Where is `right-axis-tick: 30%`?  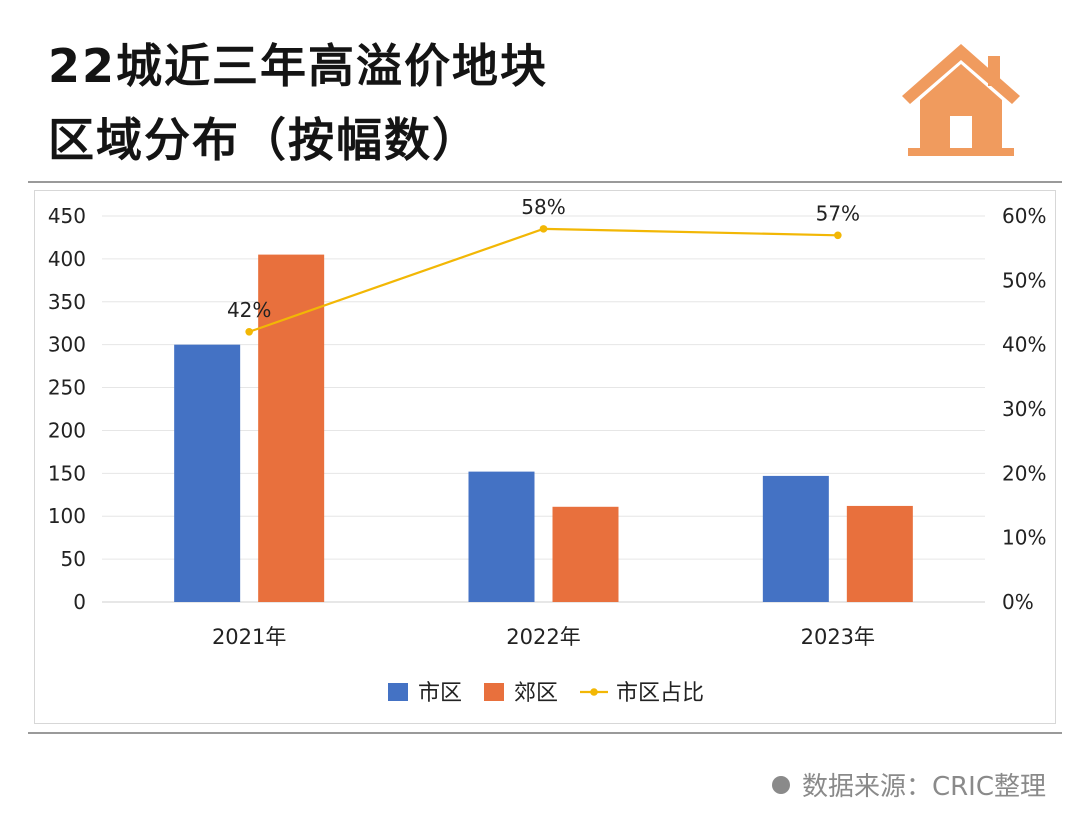 right-axis-tick: 30% is located at coordinates (1024, 409).